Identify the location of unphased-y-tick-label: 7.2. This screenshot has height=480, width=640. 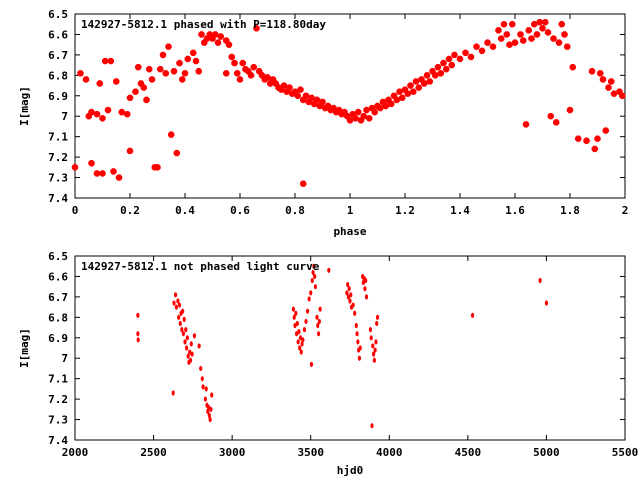
(58, 399).